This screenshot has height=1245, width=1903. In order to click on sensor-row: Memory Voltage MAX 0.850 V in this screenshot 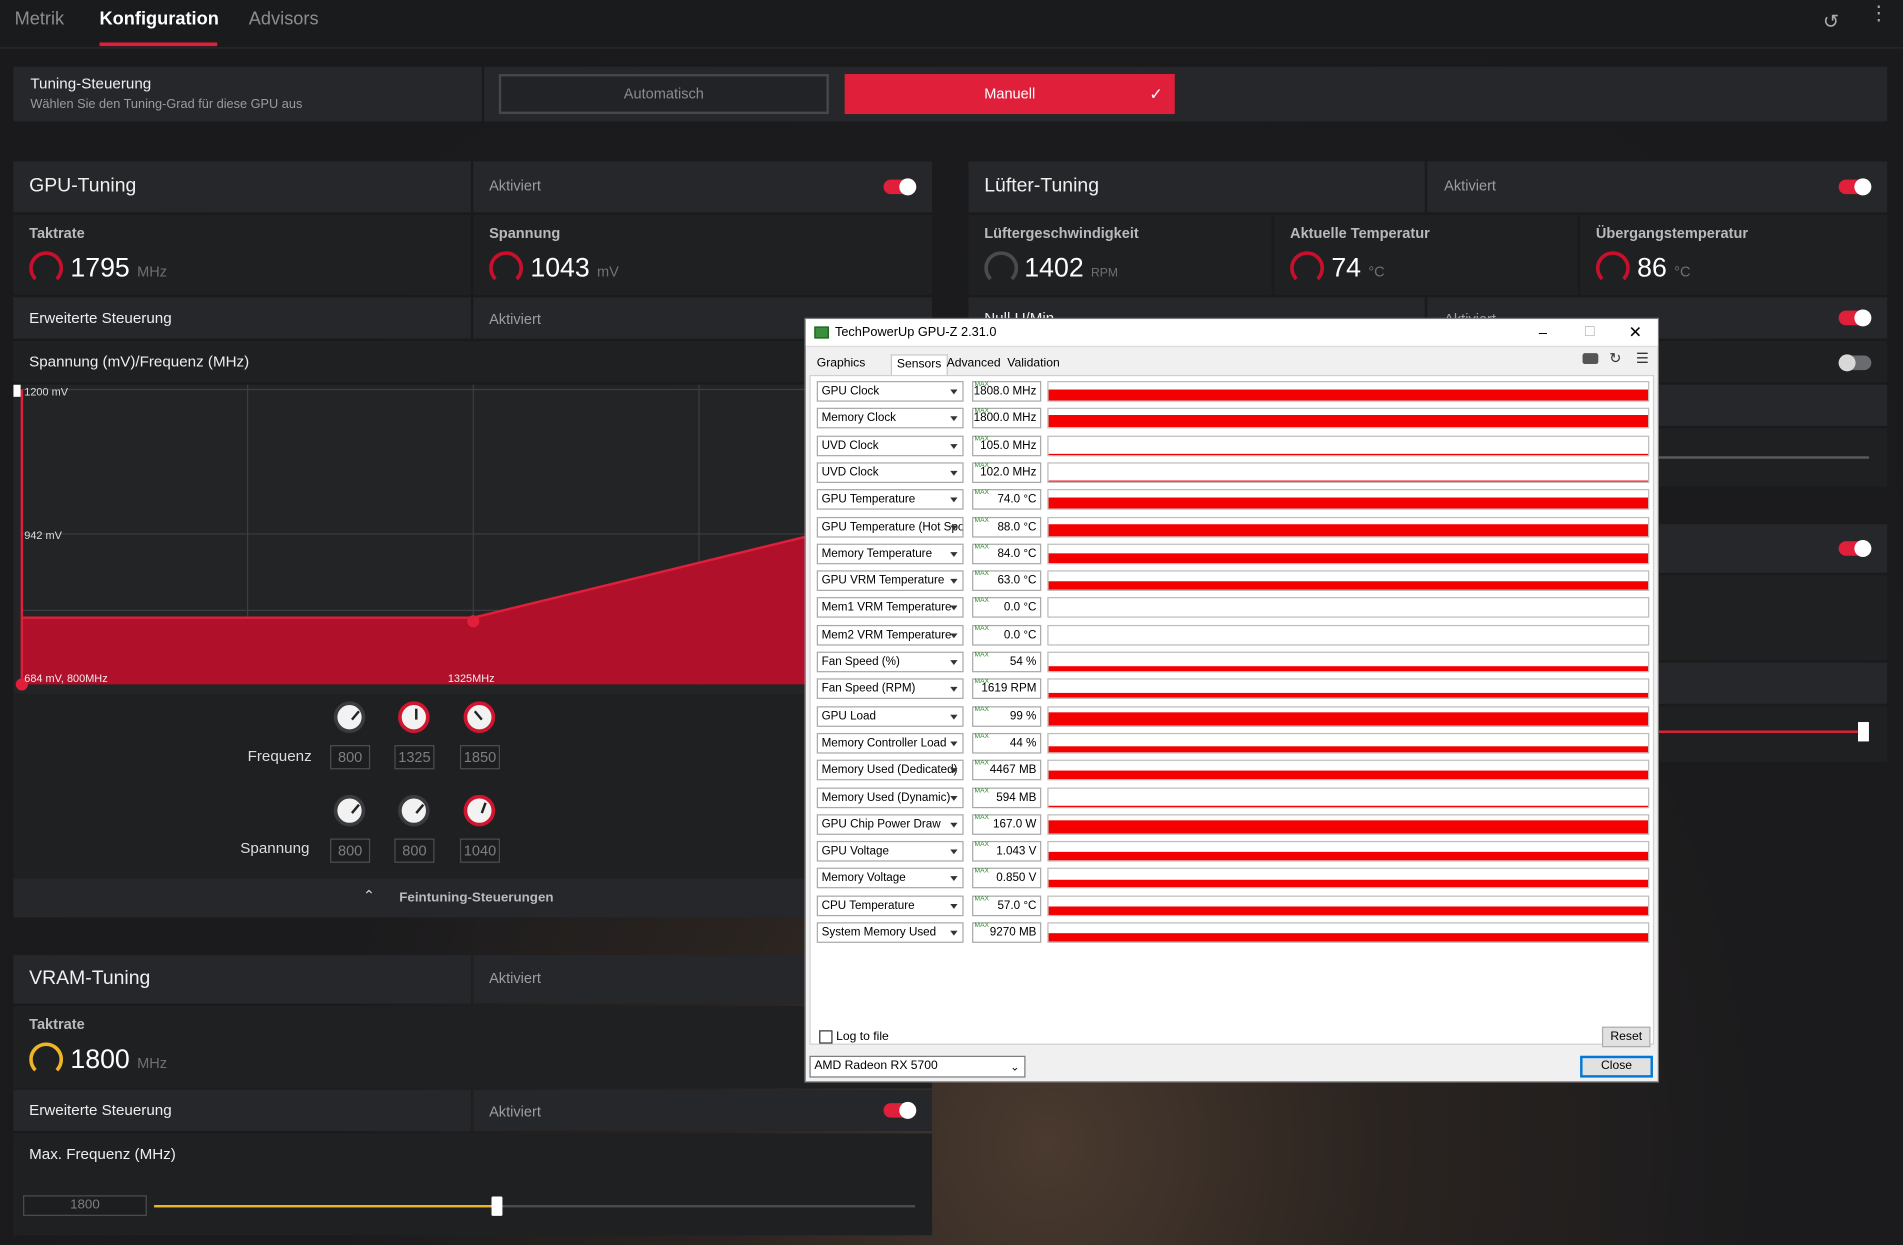, I will do `click(1233, 879)`.